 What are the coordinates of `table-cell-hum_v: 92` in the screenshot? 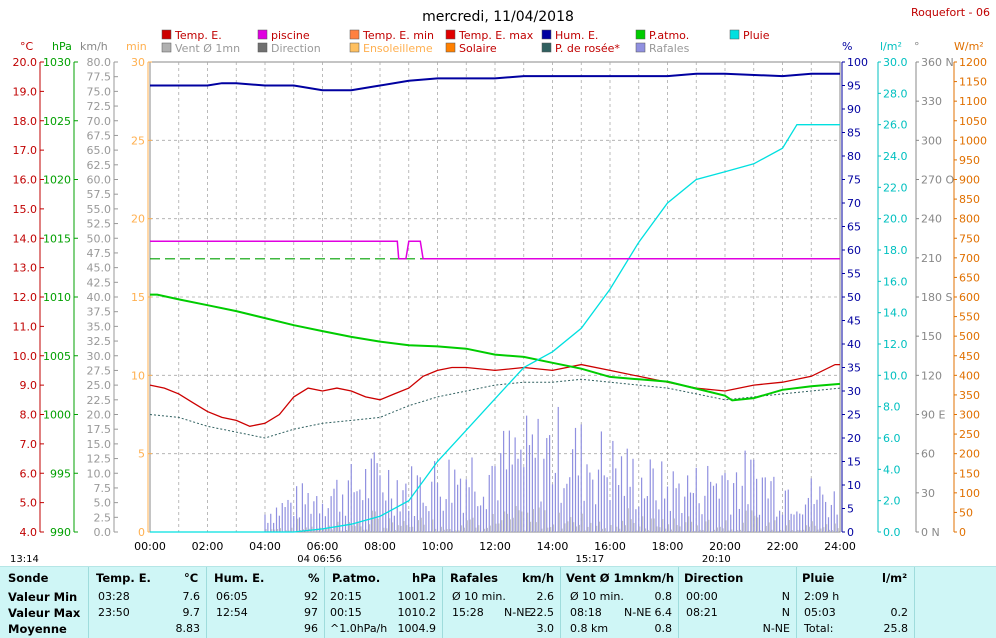 It's located at (311, 596).